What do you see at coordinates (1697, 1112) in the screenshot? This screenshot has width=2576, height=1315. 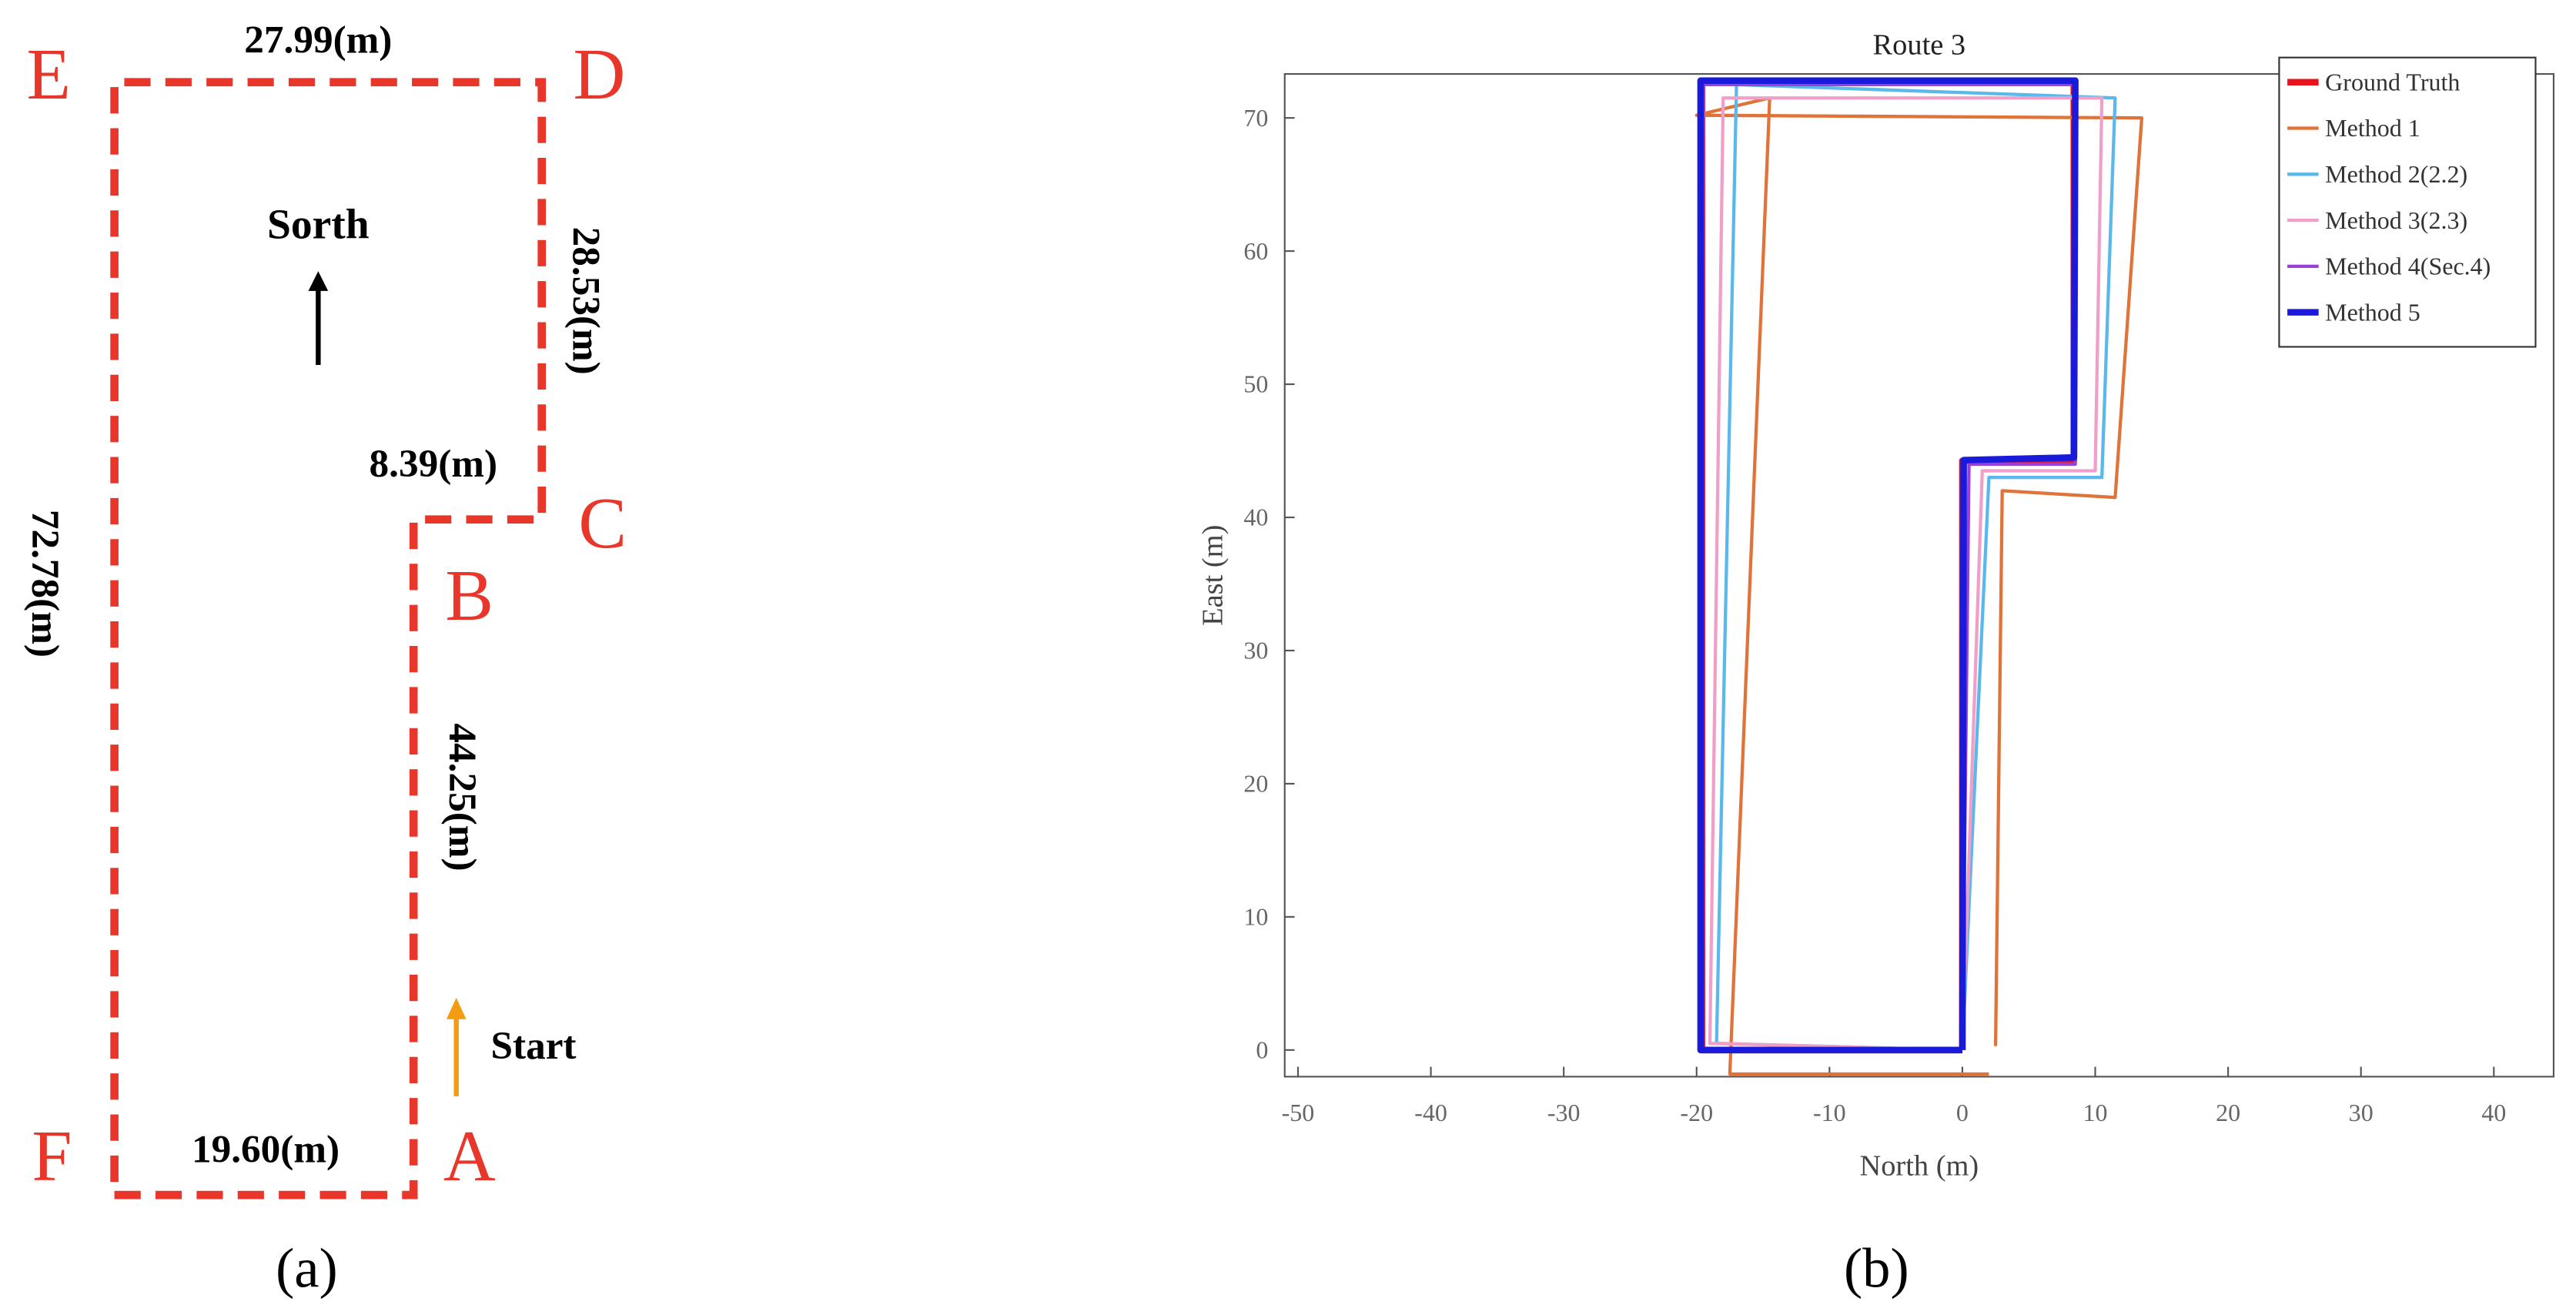 I see `x-tick-label: -20` at bounding box center [1697, 1112].